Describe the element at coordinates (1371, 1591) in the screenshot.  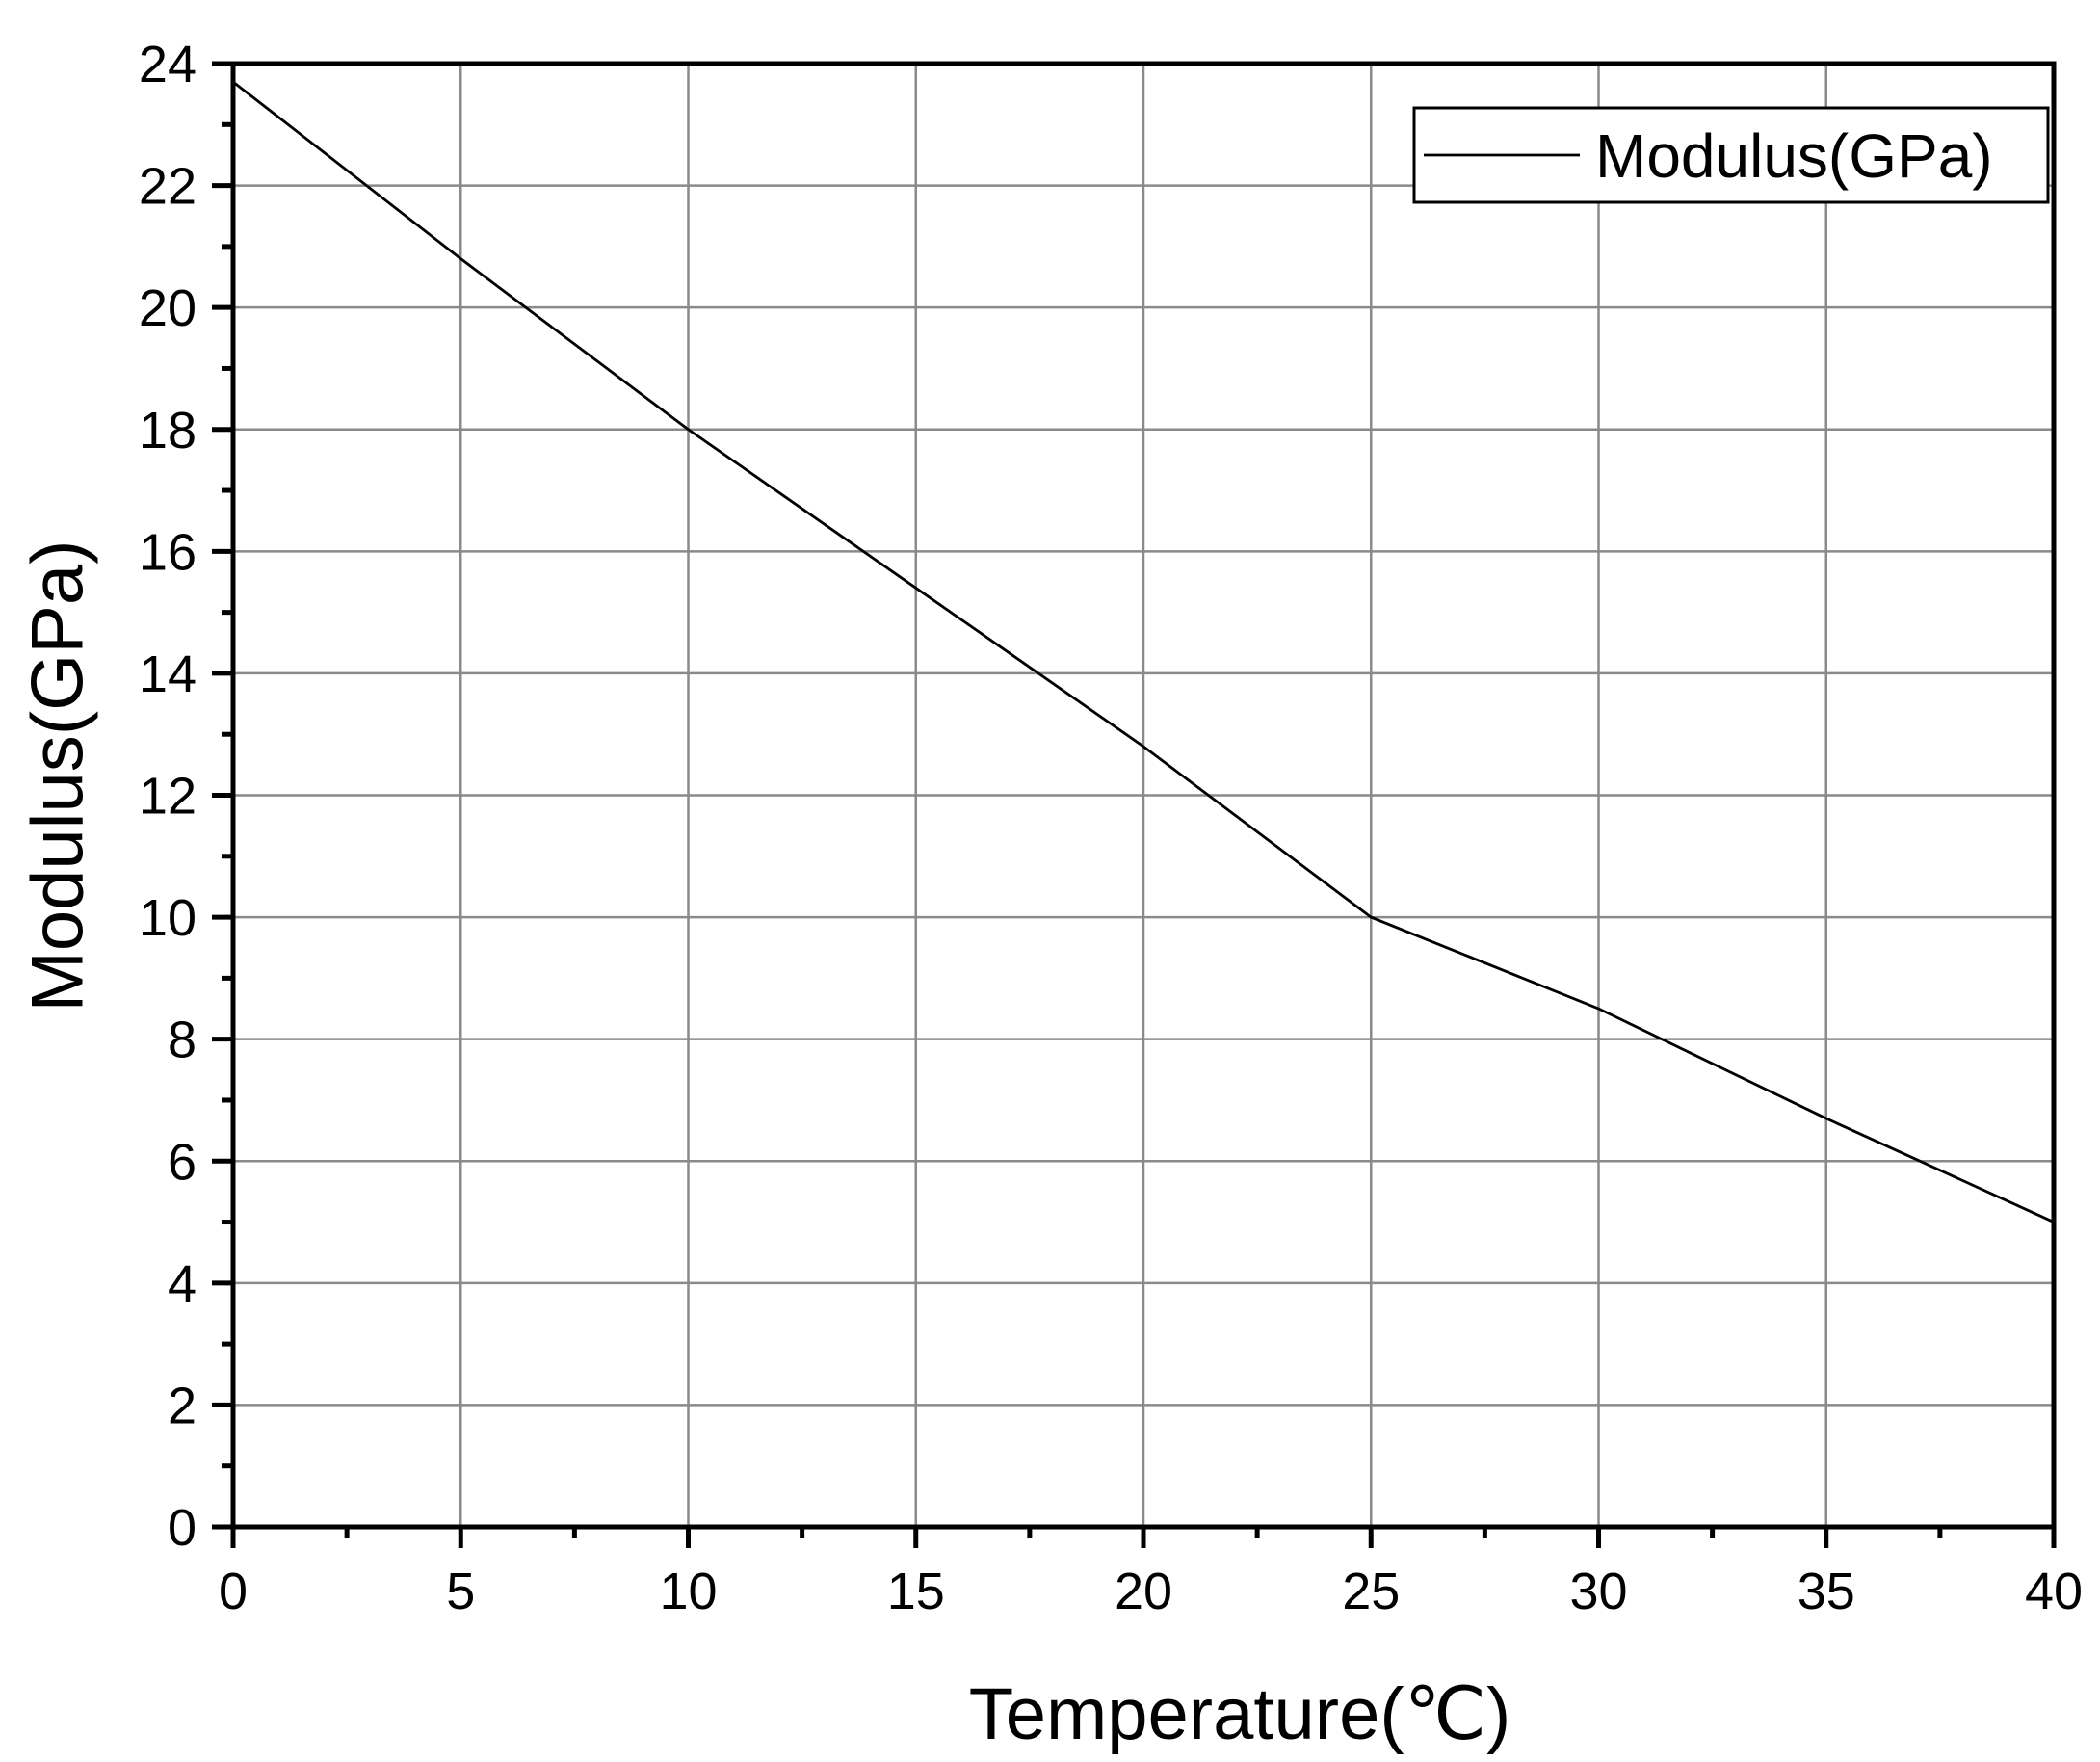
I see `x-tick-label-25: 25` at that location.